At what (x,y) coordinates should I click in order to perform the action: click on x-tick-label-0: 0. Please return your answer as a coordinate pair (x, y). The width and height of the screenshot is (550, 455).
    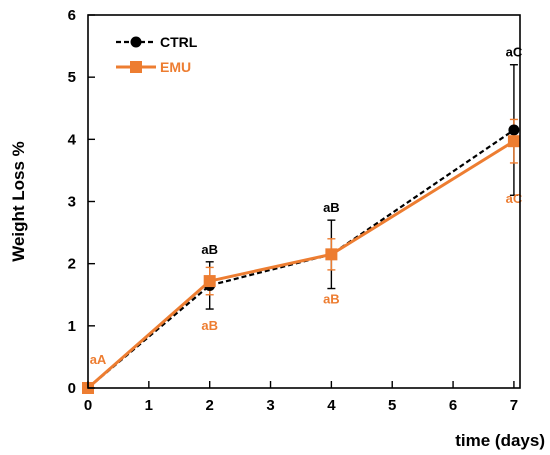
    Looking at the image, I should click on (88, 405).